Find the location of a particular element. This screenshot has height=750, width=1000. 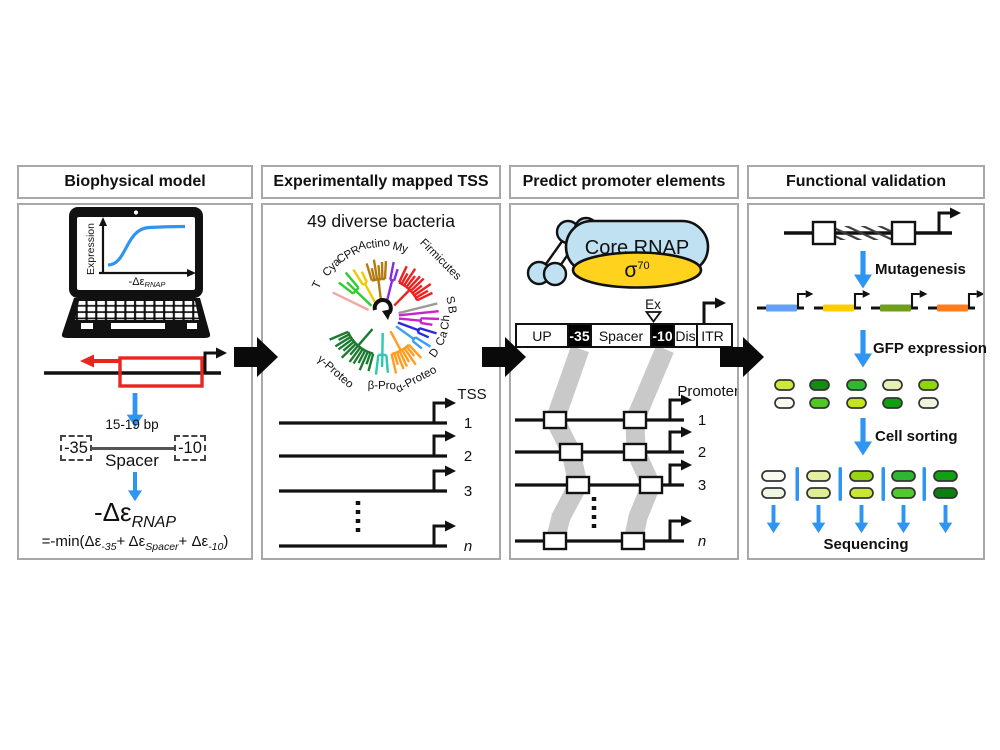

alignment-bands is located at coordinates (609, 444).